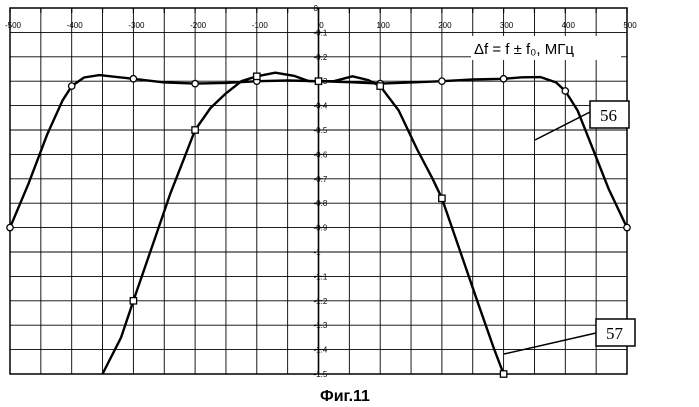 The width and height of the screenshot is (699, 407). I want to click on y-tick-label: -0.8, so click(321, 203).